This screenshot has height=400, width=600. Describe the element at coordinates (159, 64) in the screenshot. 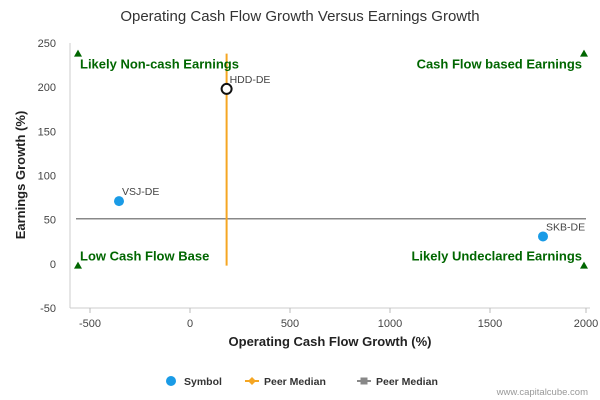

I see `quadrant-label: Likely Non-cash Earnings` at that location.